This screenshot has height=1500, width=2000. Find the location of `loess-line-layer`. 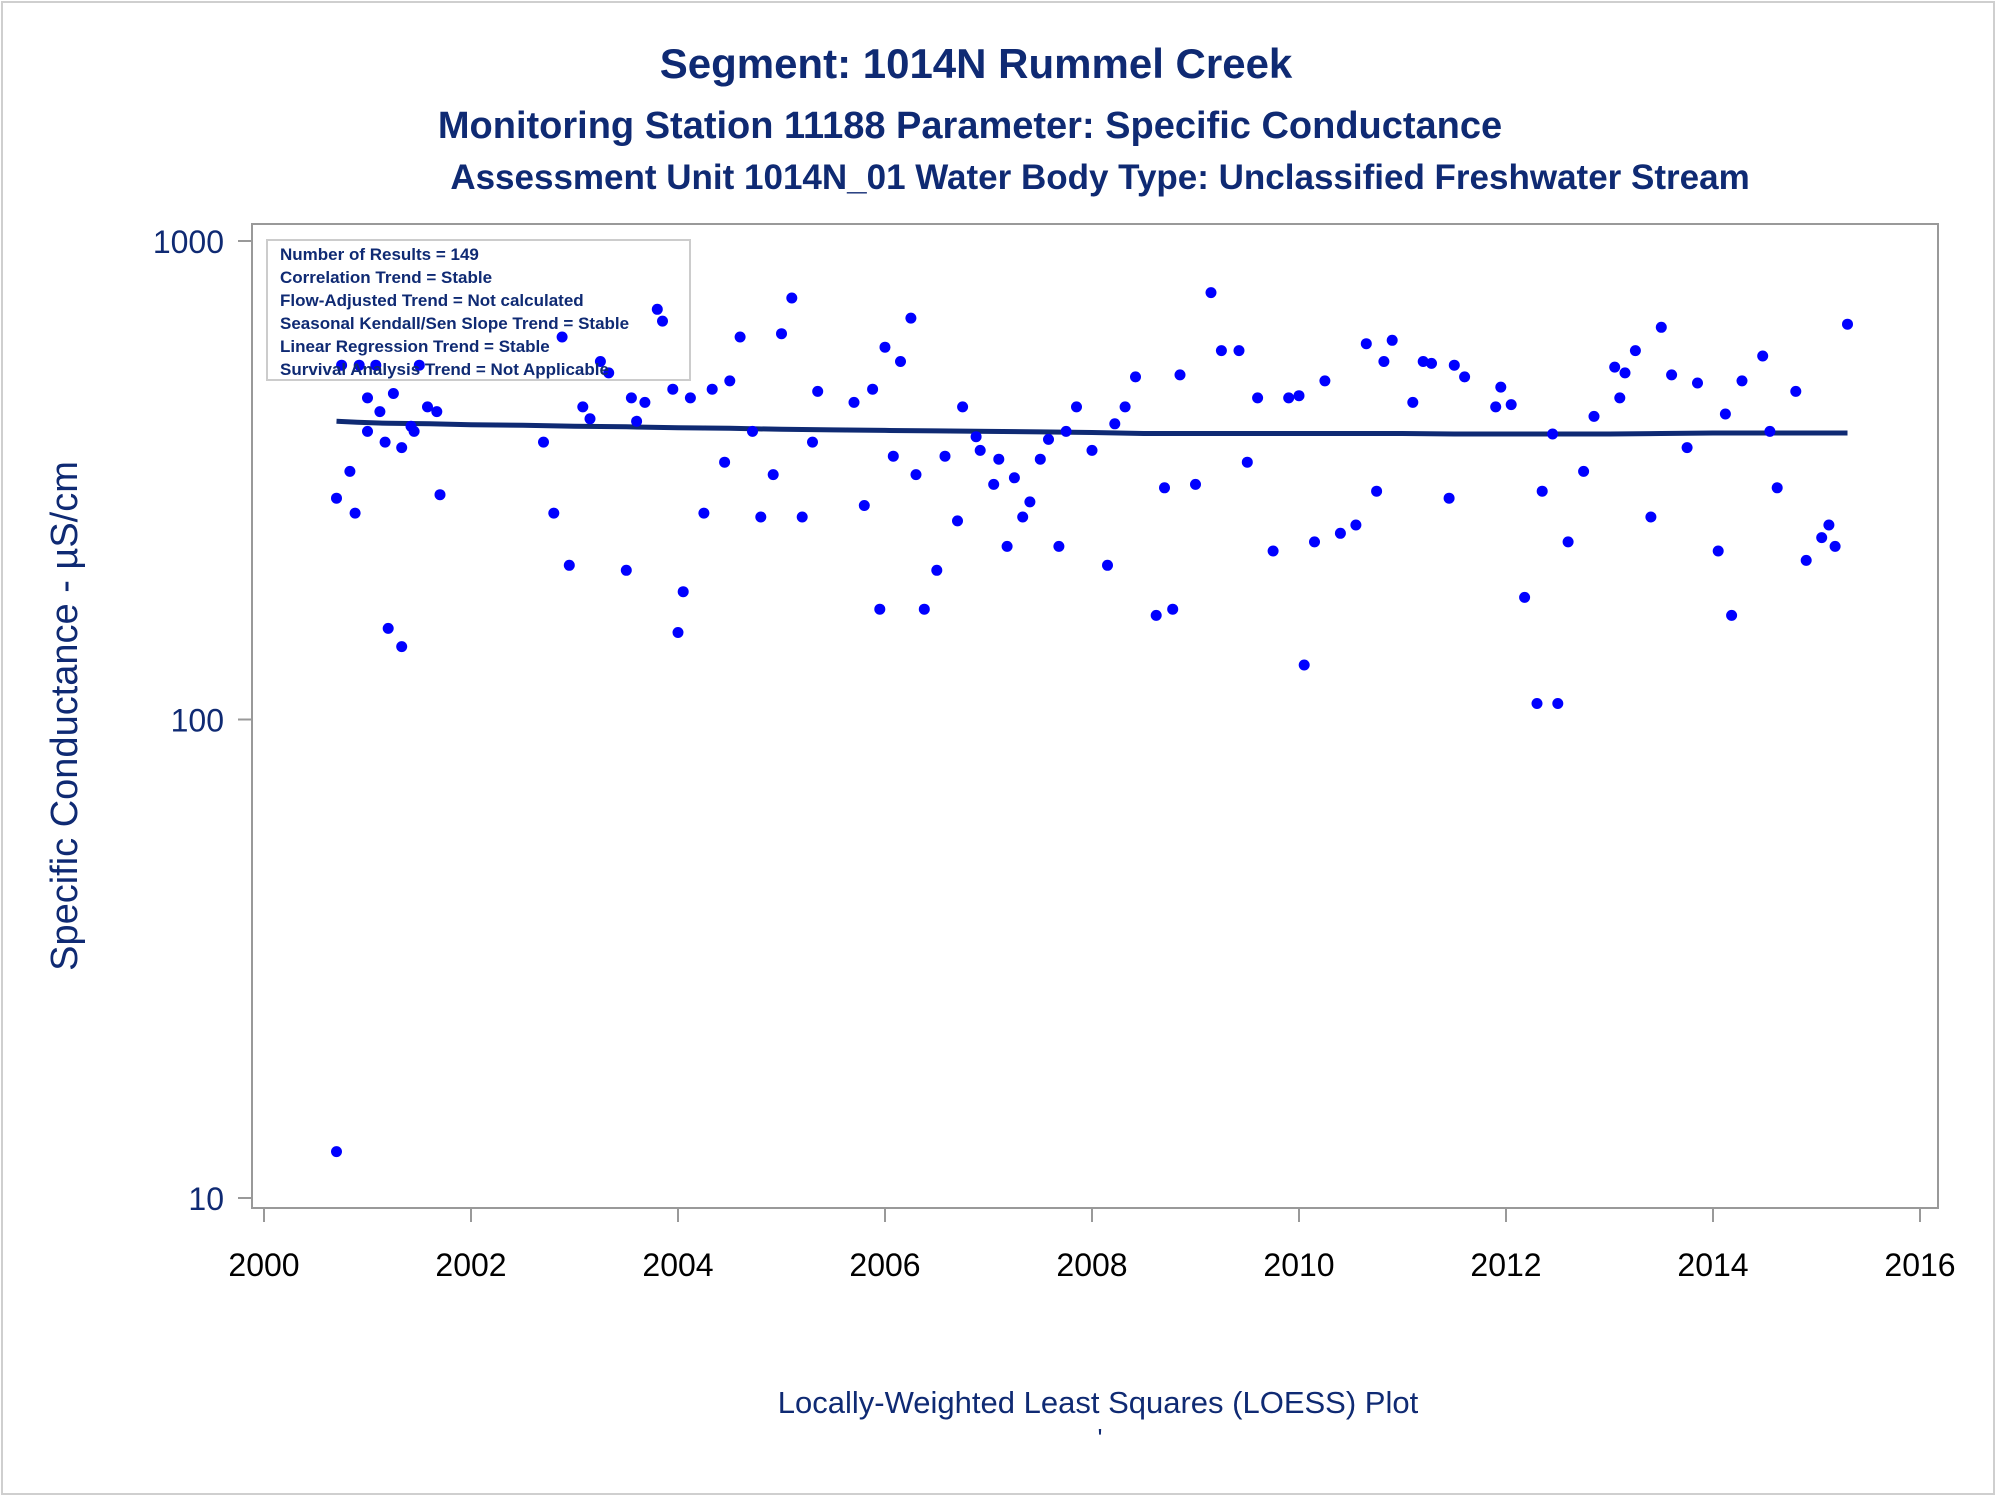

loess-line-layer is located at coordinates (1092, 427).